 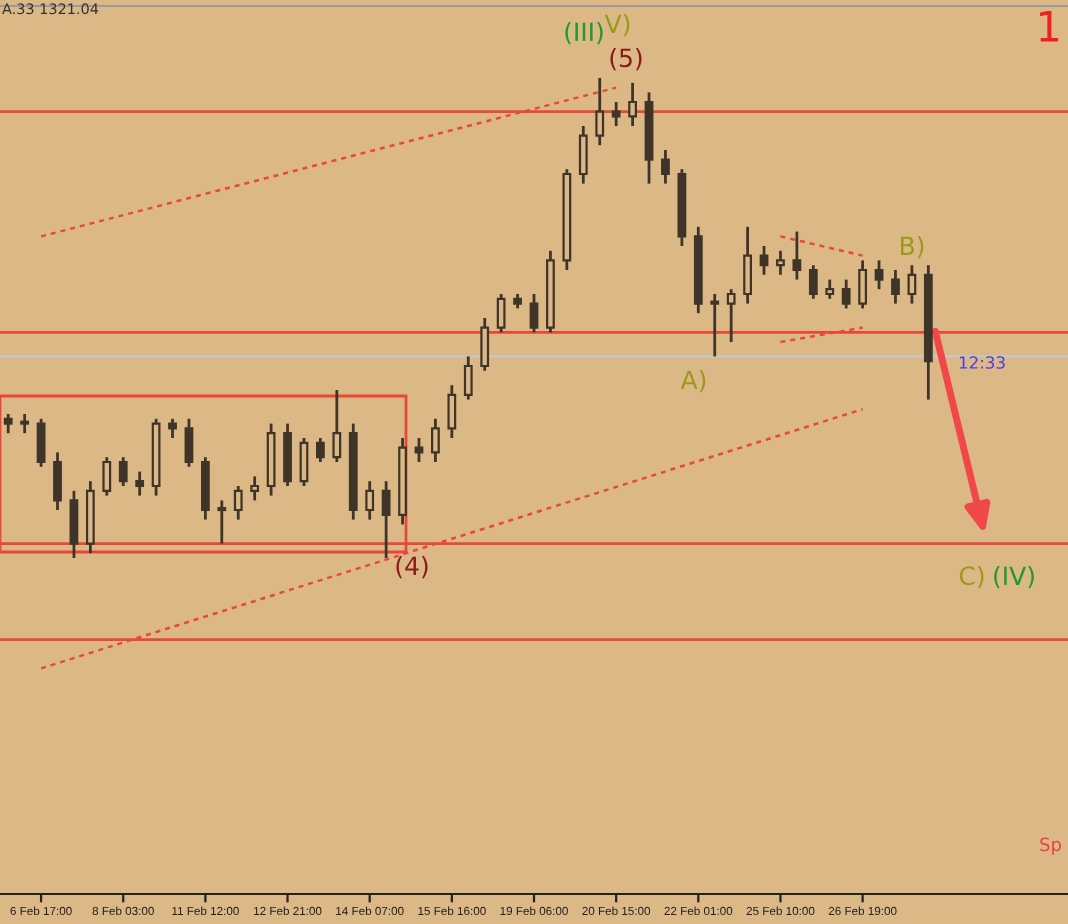 I want to click on annotation: 12:33, so click(x=982, y=362).